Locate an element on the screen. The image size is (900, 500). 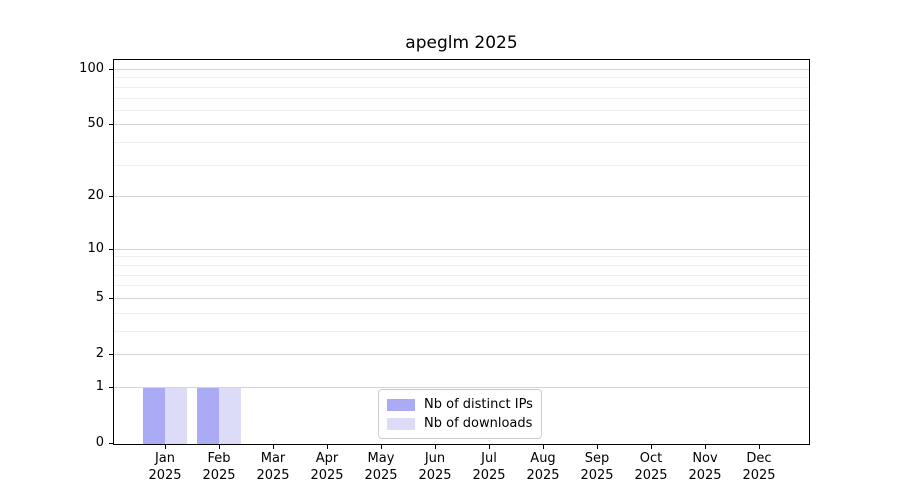
legend: Nb of distinct IPs Nb of downloads is located at coordinates (460, 414).